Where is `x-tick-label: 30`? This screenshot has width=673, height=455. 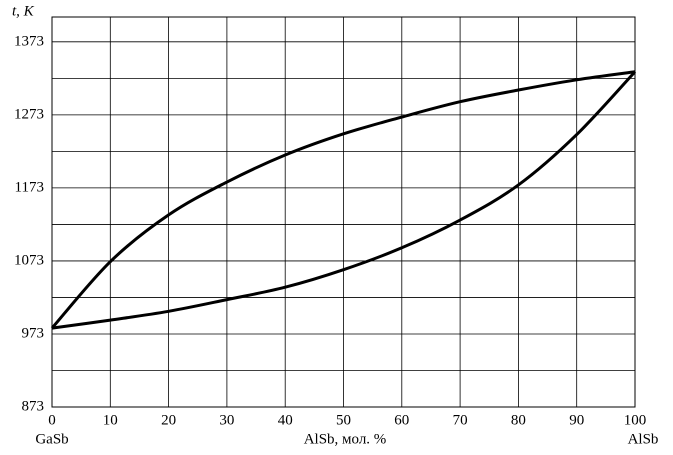
x-tick-label: 30 is located at coordinates (226, 420).